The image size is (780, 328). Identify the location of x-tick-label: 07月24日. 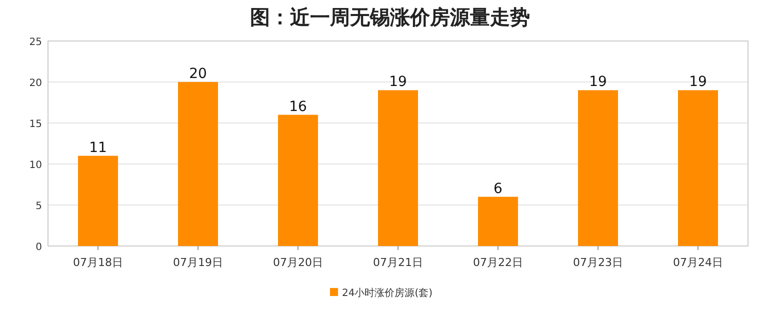
(698, 262).